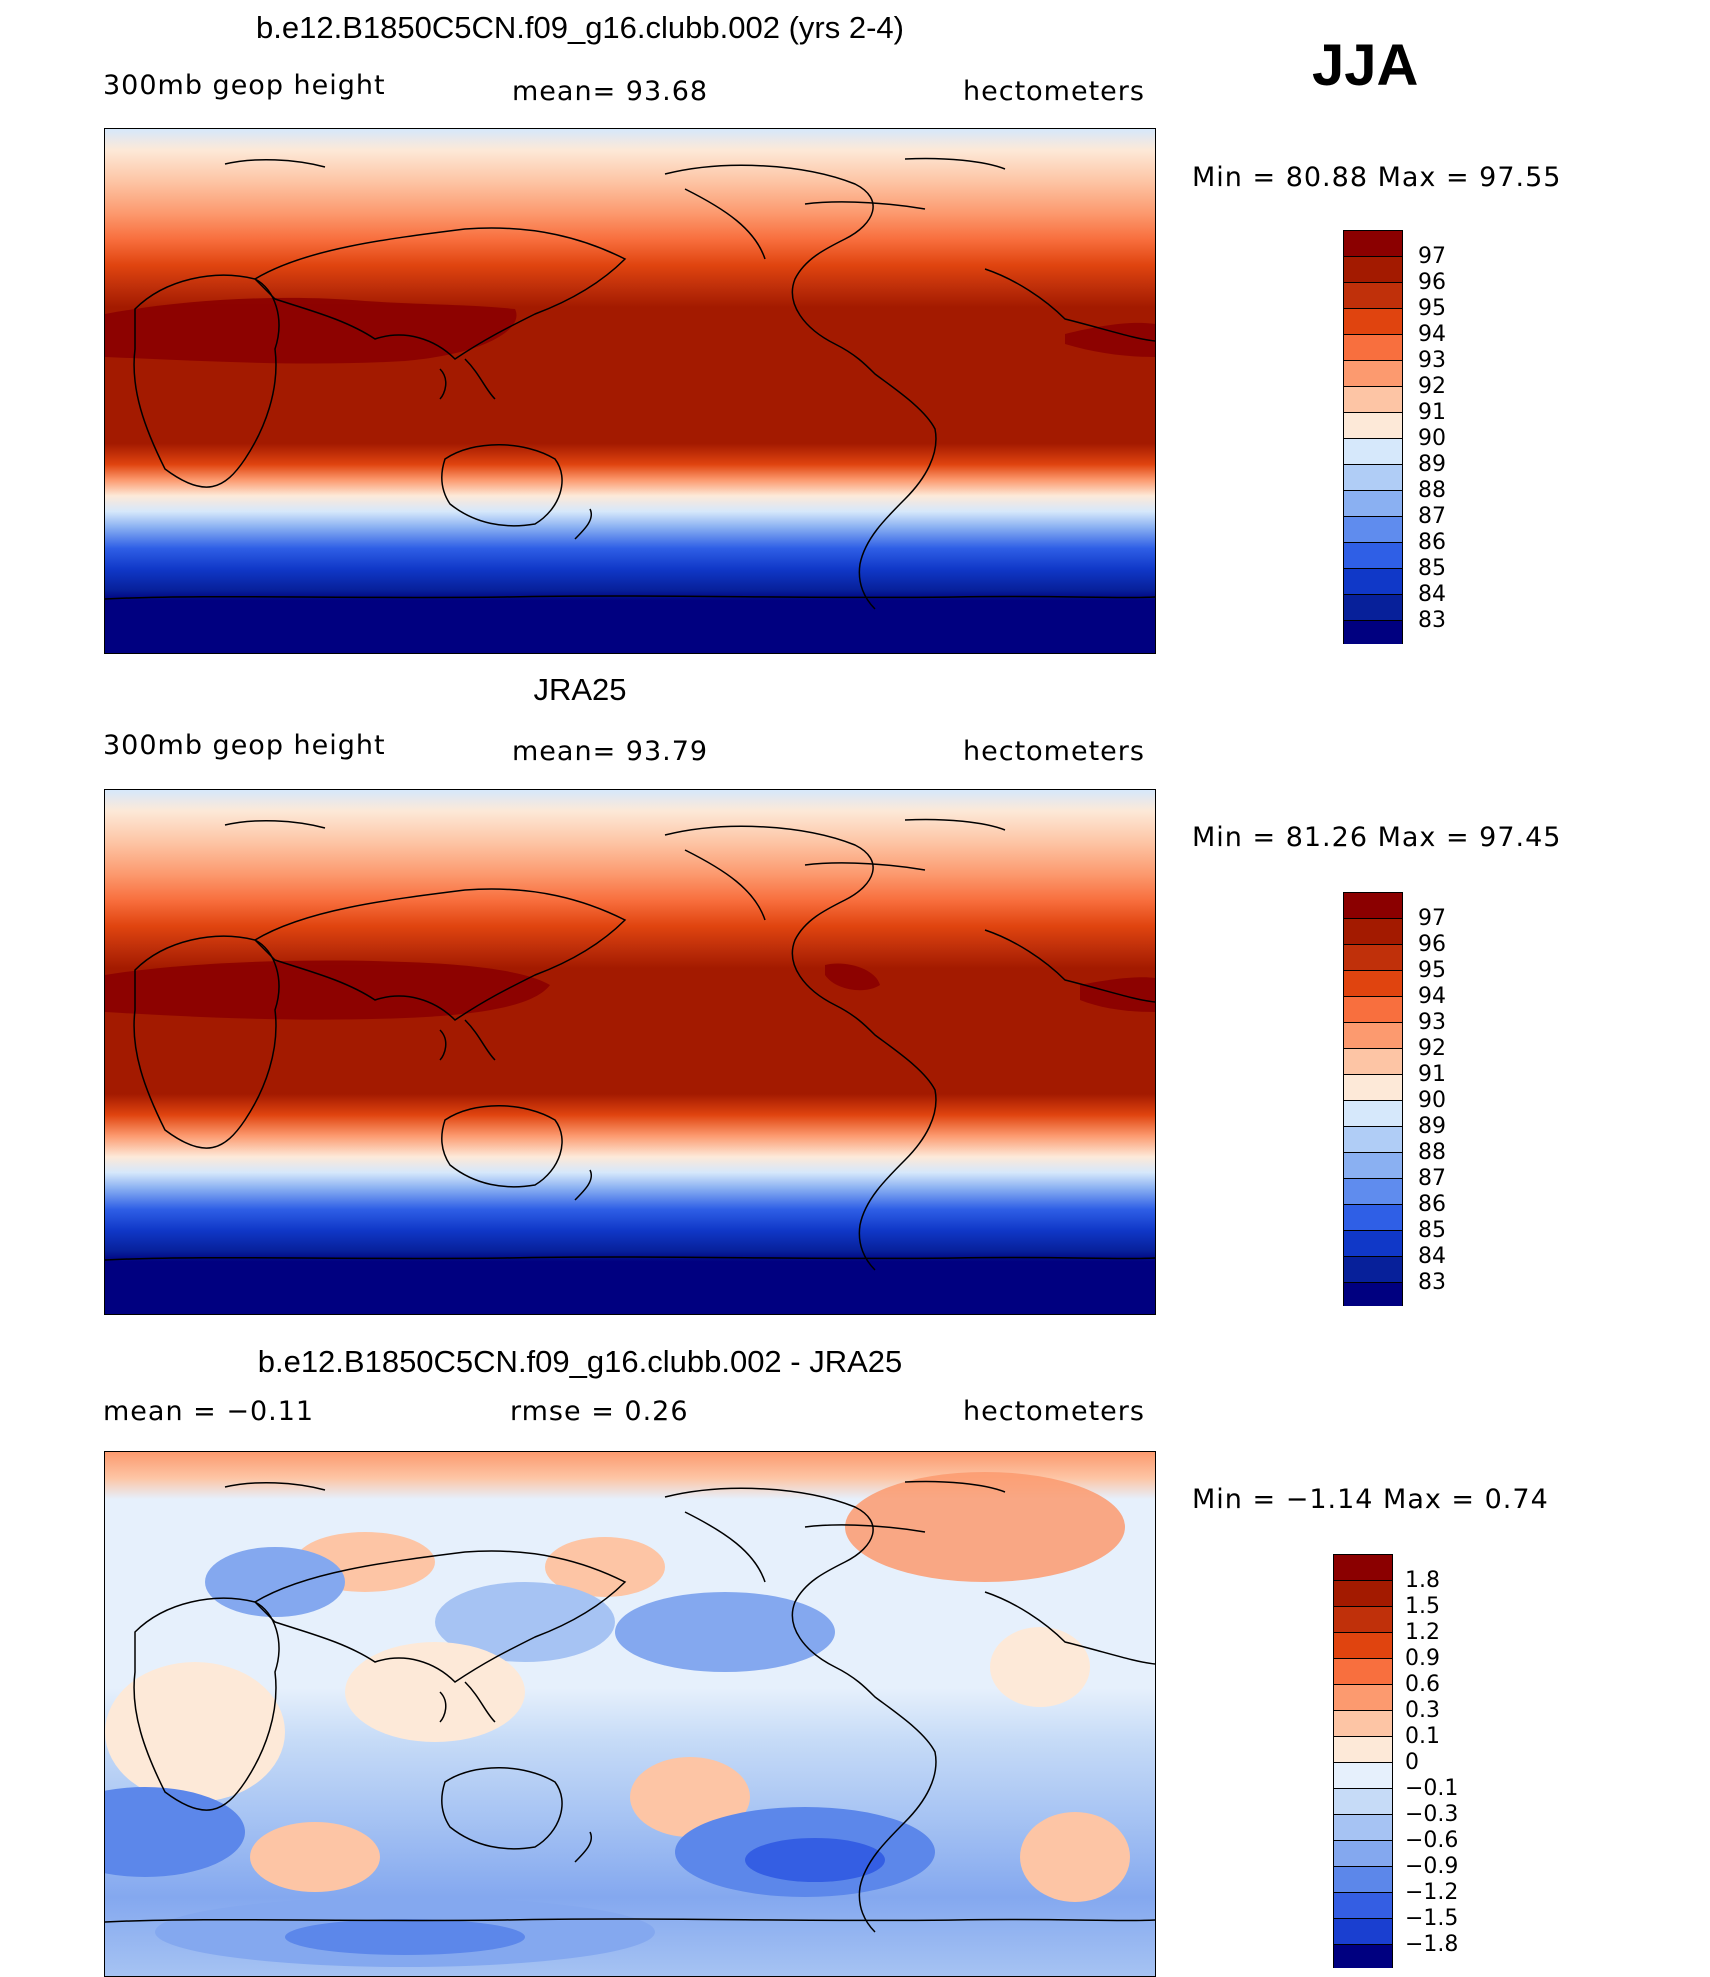  What do you see at coordinates (1432, 1840) in the screenshot?
I see `colorbar-tick: −0.6` at bounding box center [1432, 1840].